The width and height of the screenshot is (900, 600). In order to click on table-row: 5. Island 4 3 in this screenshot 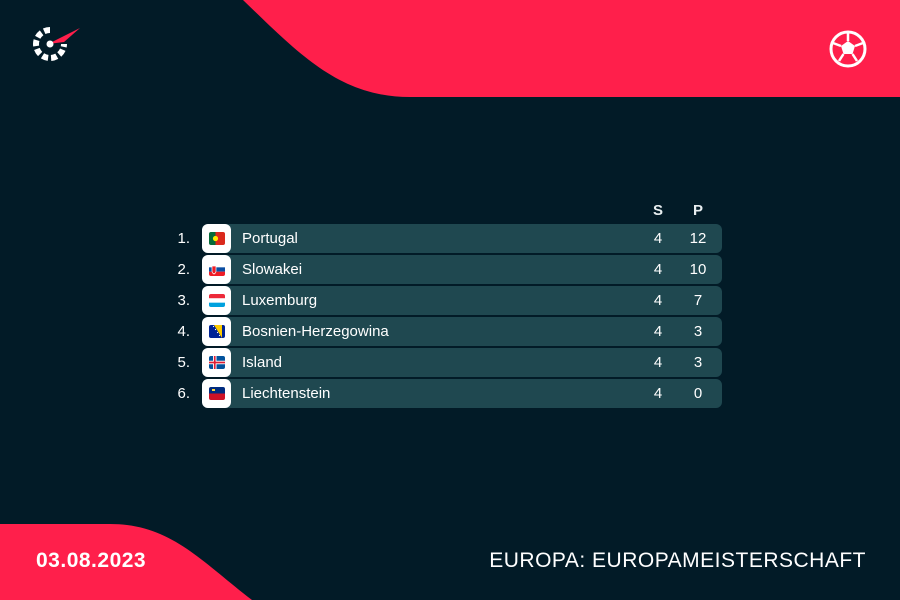, I will do `click(450, 362)`.